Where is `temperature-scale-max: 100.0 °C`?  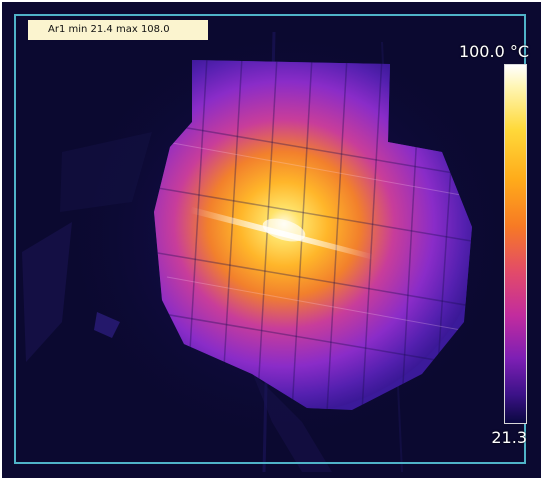 temperature-scale-max: 100.0 °C is located at coordinates (493, 51).